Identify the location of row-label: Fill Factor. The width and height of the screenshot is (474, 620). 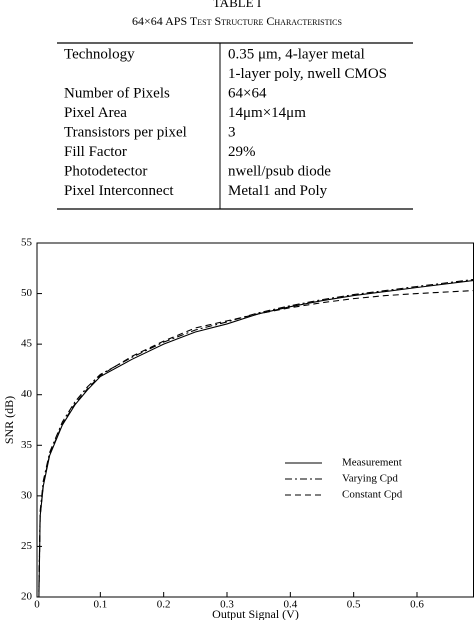
(95, 152).